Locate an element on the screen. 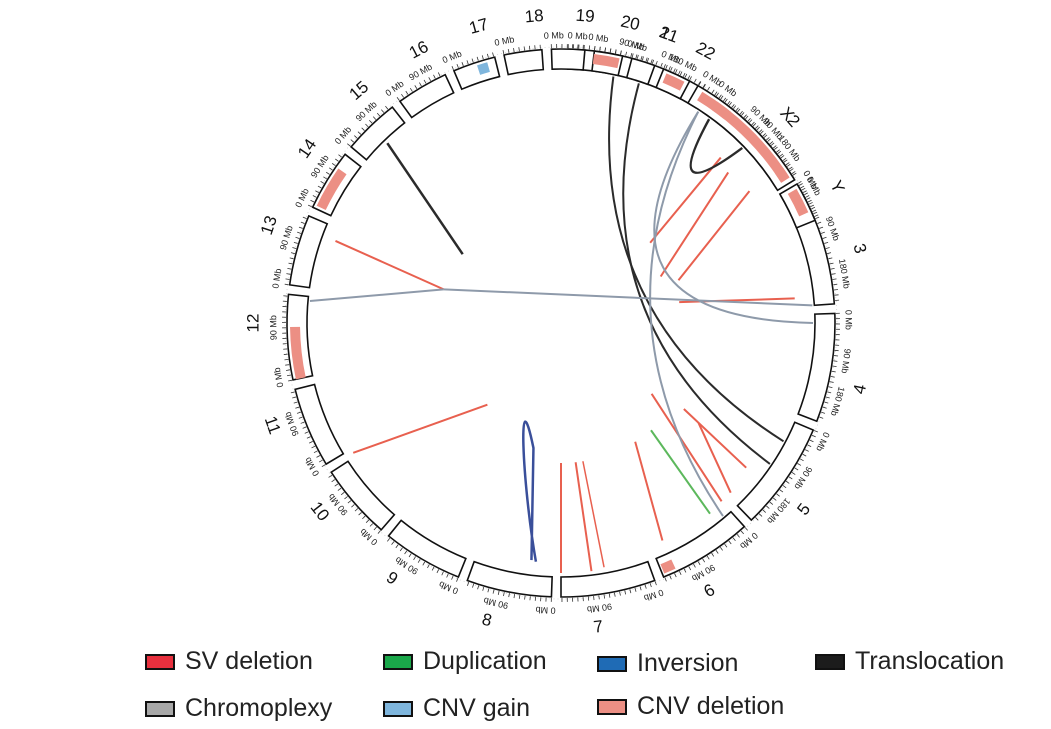 Image resolution: width=1051 pixels, height=729 pixels. chromosome-22-tick-label: 0 Mb is located at coordinates (671, 57).